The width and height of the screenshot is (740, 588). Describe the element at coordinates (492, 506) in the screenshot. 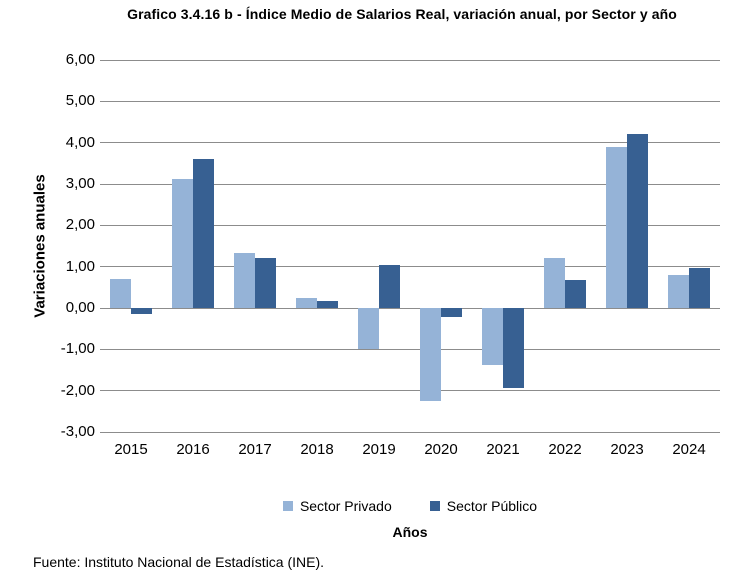

I see `legend-label: Sector Público` at that location.